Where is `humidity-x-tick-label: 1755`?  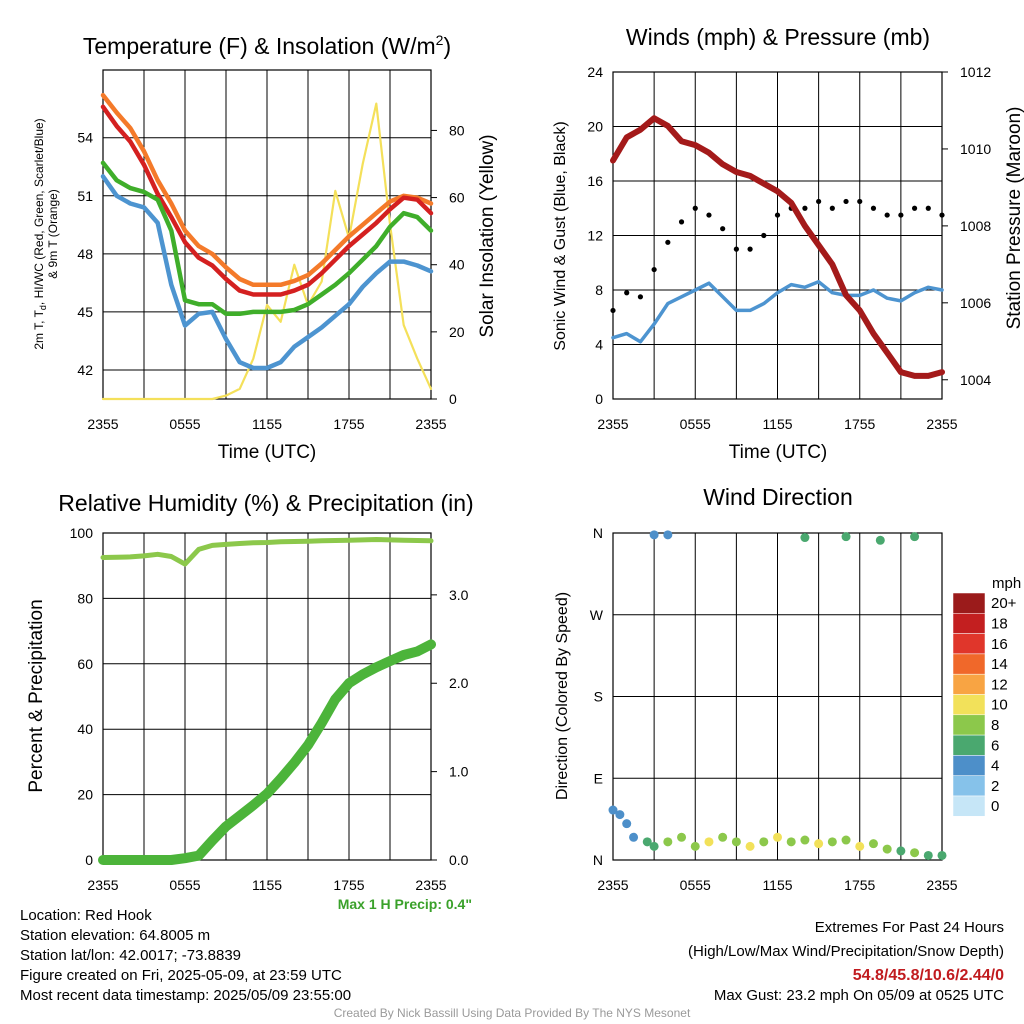
humidity-x-tick-label: 1755 is located at coordinates (348, 885).